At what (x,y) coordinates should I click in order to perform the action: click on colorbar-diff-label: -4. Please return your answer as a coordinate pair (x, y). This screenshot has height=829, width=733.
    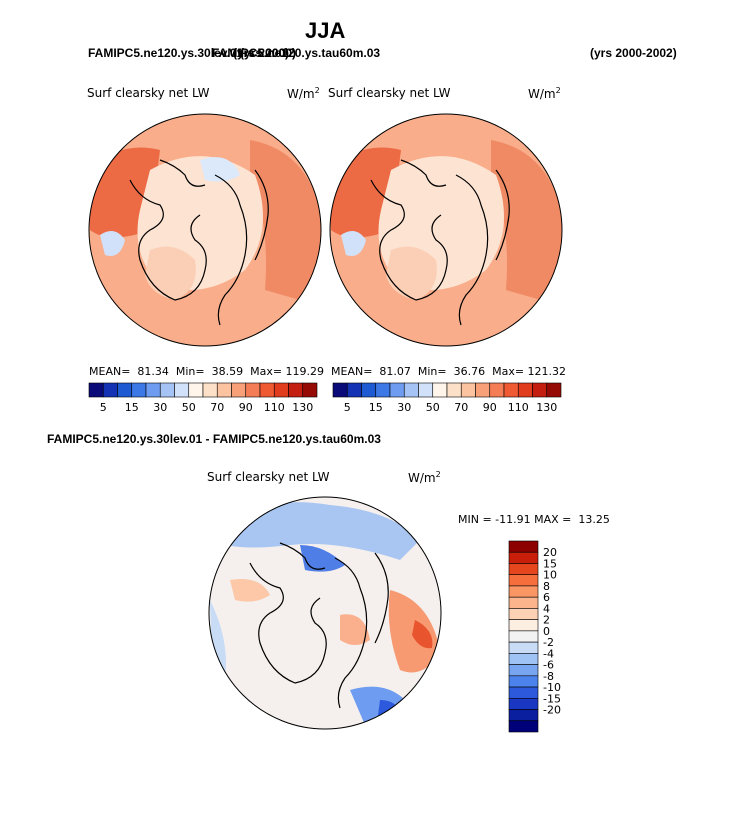
    Looking at the image, I should click on (548, 653).